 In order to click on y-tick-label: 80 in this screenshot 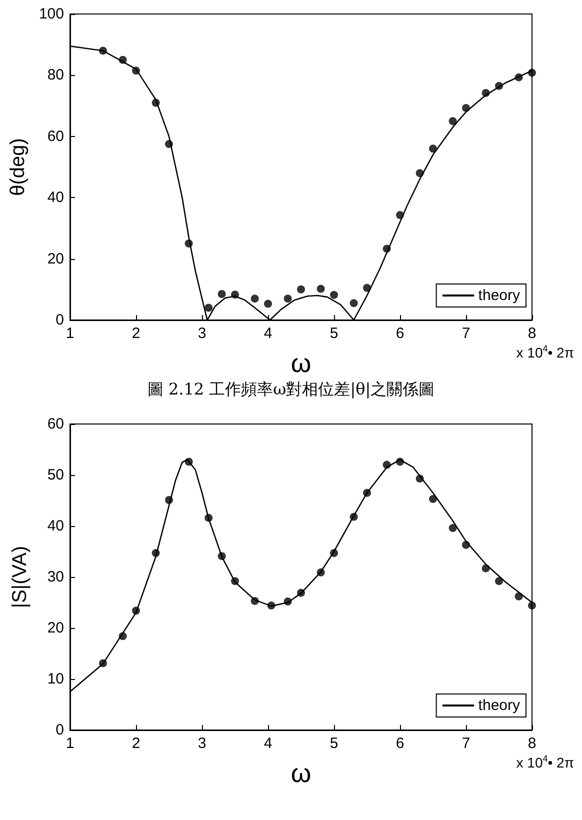, I will do `click(55, 75)`.